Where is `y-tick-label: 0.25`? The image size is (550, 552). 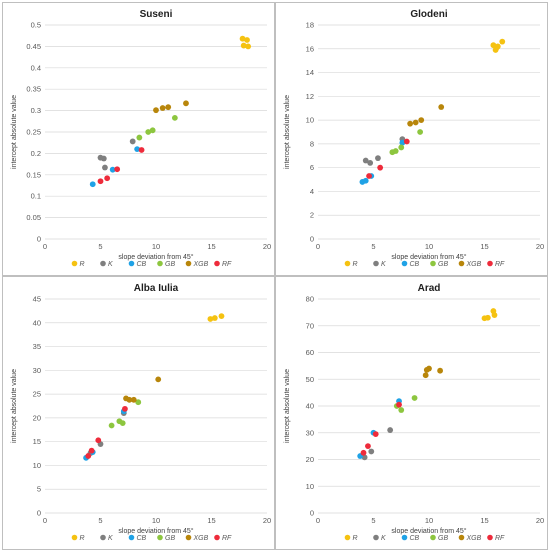 y-tick-label: 0.25 is located at coordinates (33, 132).